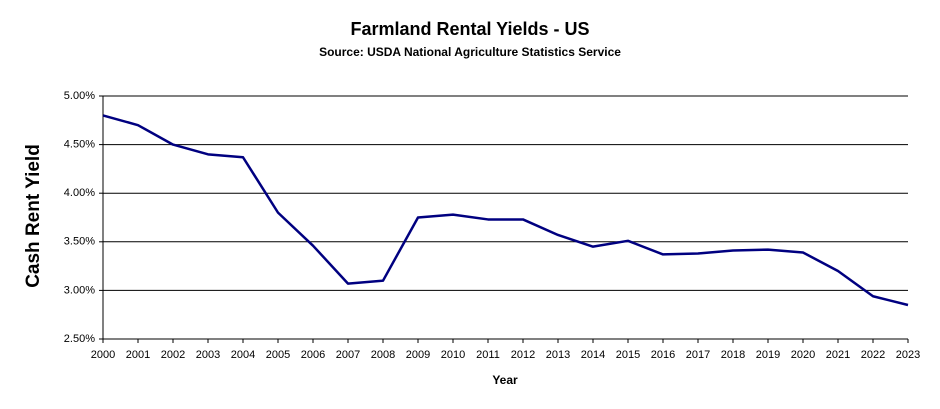 This screenshot has width=940, height=409. What do you see at coordinates (79, 145) in the screenshot?
I see `y-tick-label: 4.50%` at bounding box center [79, 145].